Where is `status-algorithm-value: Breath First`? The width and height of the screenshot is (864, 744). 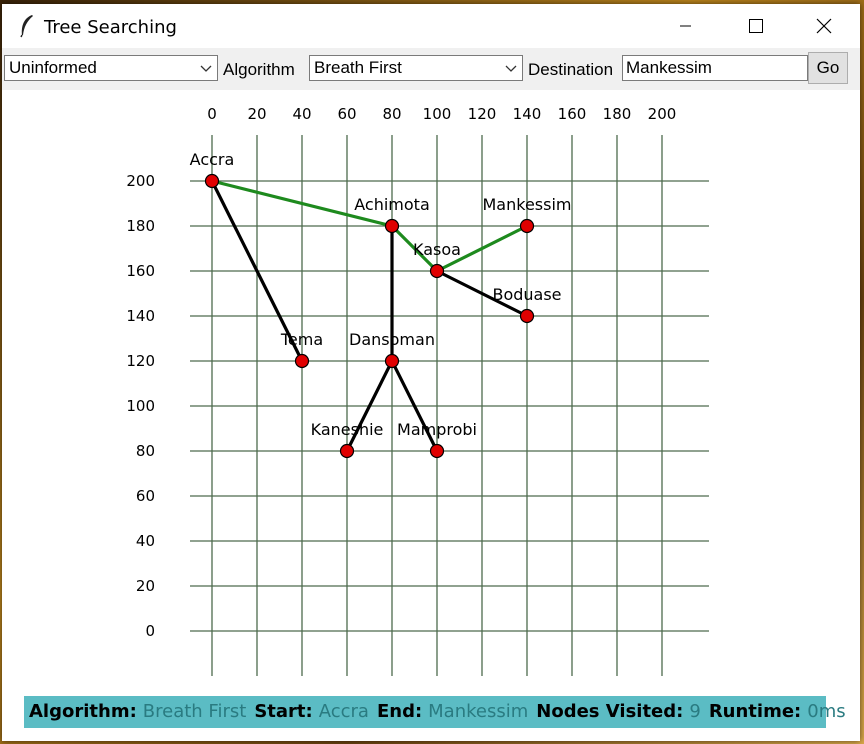 status-algorithm-value: Breath First is located at coordinates (194, 711).